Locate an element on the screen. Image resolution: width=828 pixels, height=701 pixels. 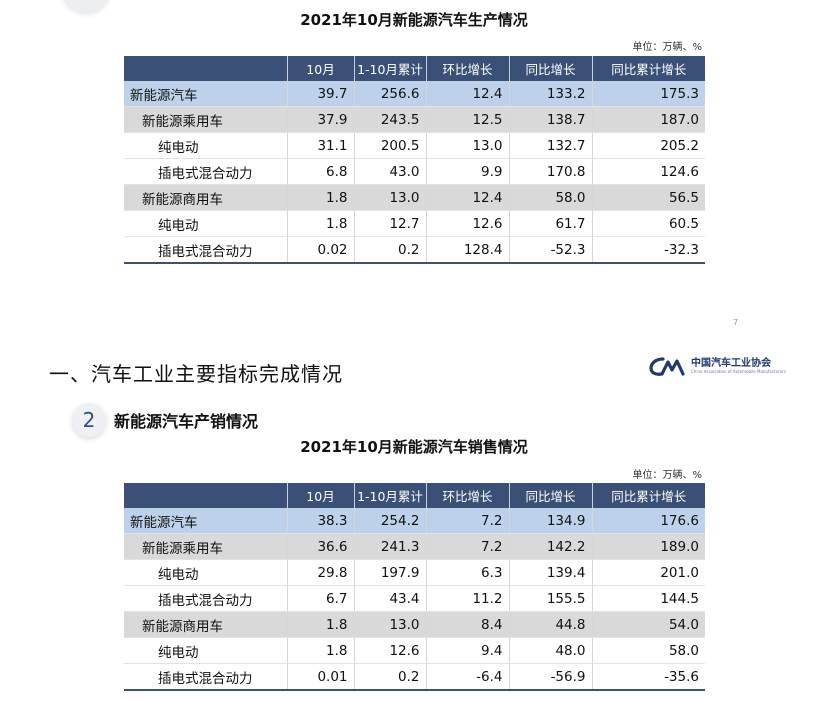
subsection-number-badge: 2 is located at coordinates (89, 420).